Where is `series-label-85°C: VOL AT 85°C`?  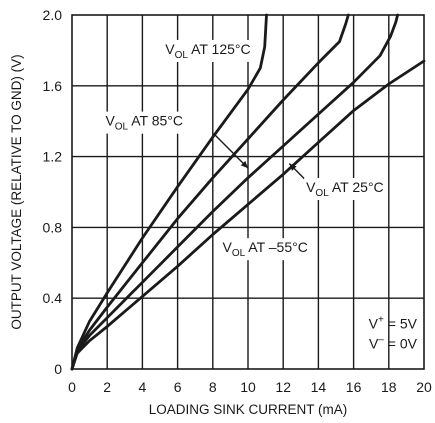
series-label-85°C: VOL AT 85°C is located at coordinates (144, 123).